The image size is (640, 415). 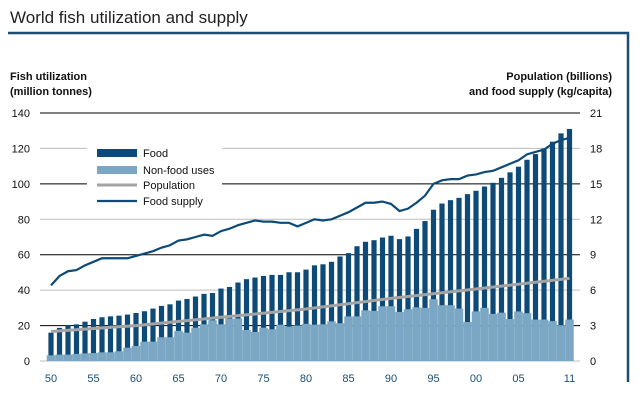 What do you see at coordinates (24, 220) in the screenshot?
I see `y-tick-left: 80` at bounding box center [24, 220].